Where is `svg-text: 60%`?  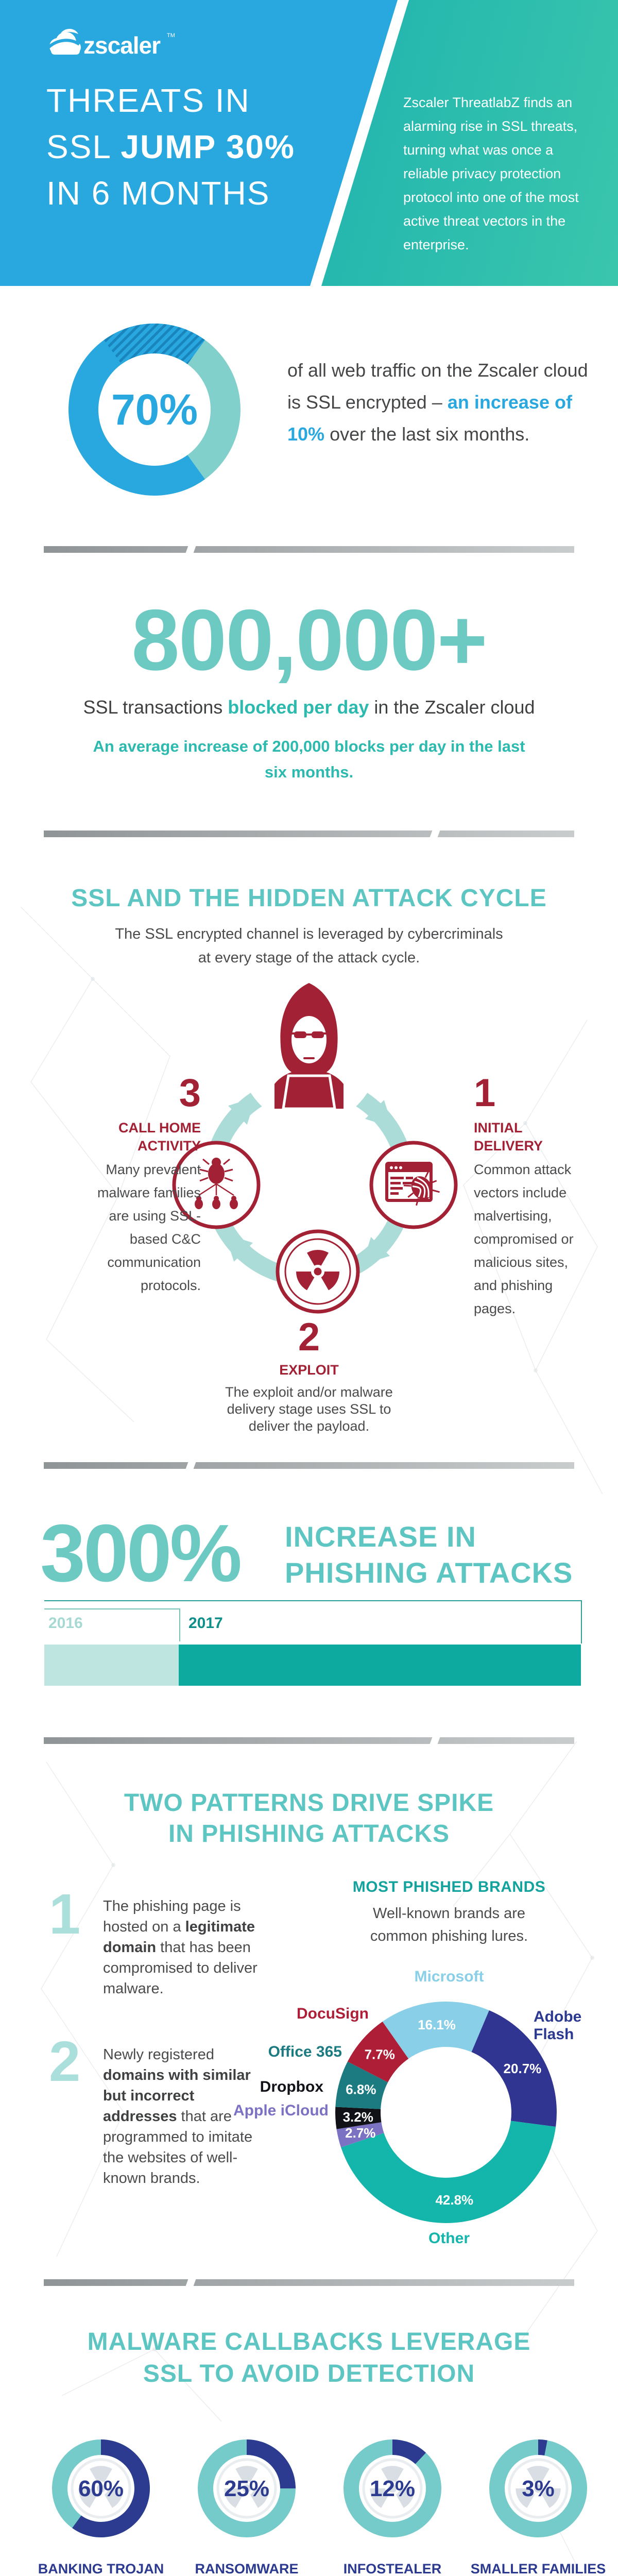 svg-text: 60% is located at coordinates (101, 2488).